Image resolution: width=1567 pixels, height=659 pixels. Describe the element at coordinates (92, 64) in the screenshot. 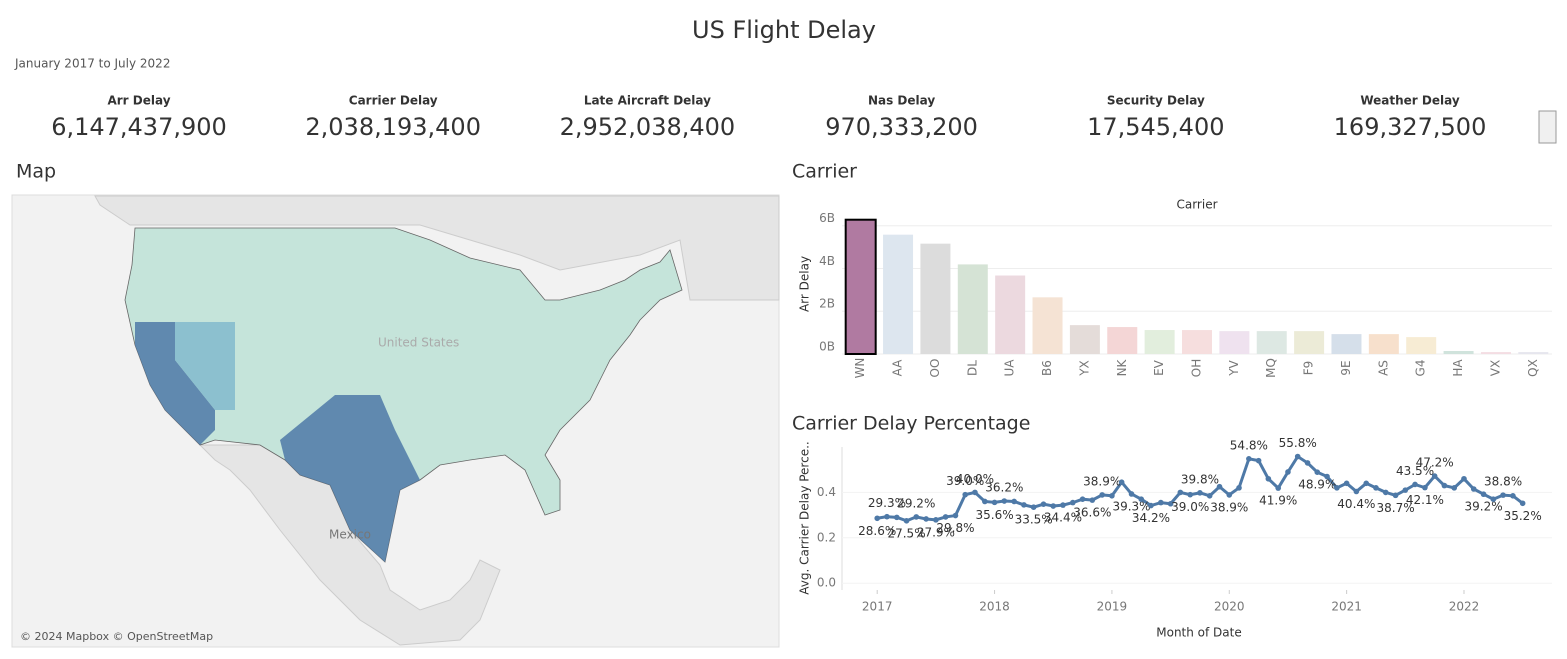

I see `dashboard-subtitle: January 2017 to July 2022` at that location.